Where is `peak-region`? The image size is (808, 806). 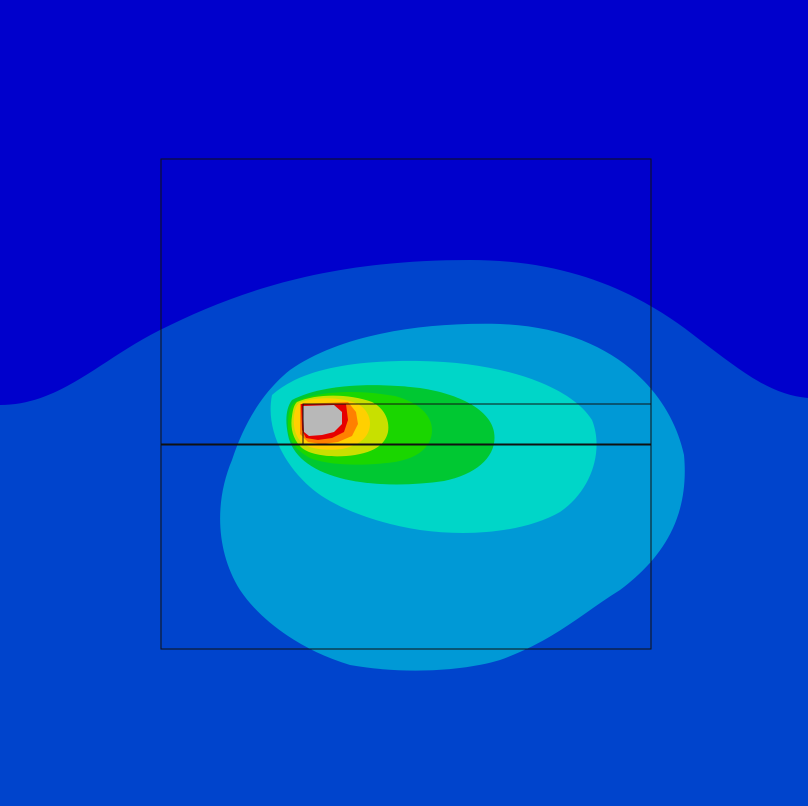
peak-region is located at coordinates (322, 420).